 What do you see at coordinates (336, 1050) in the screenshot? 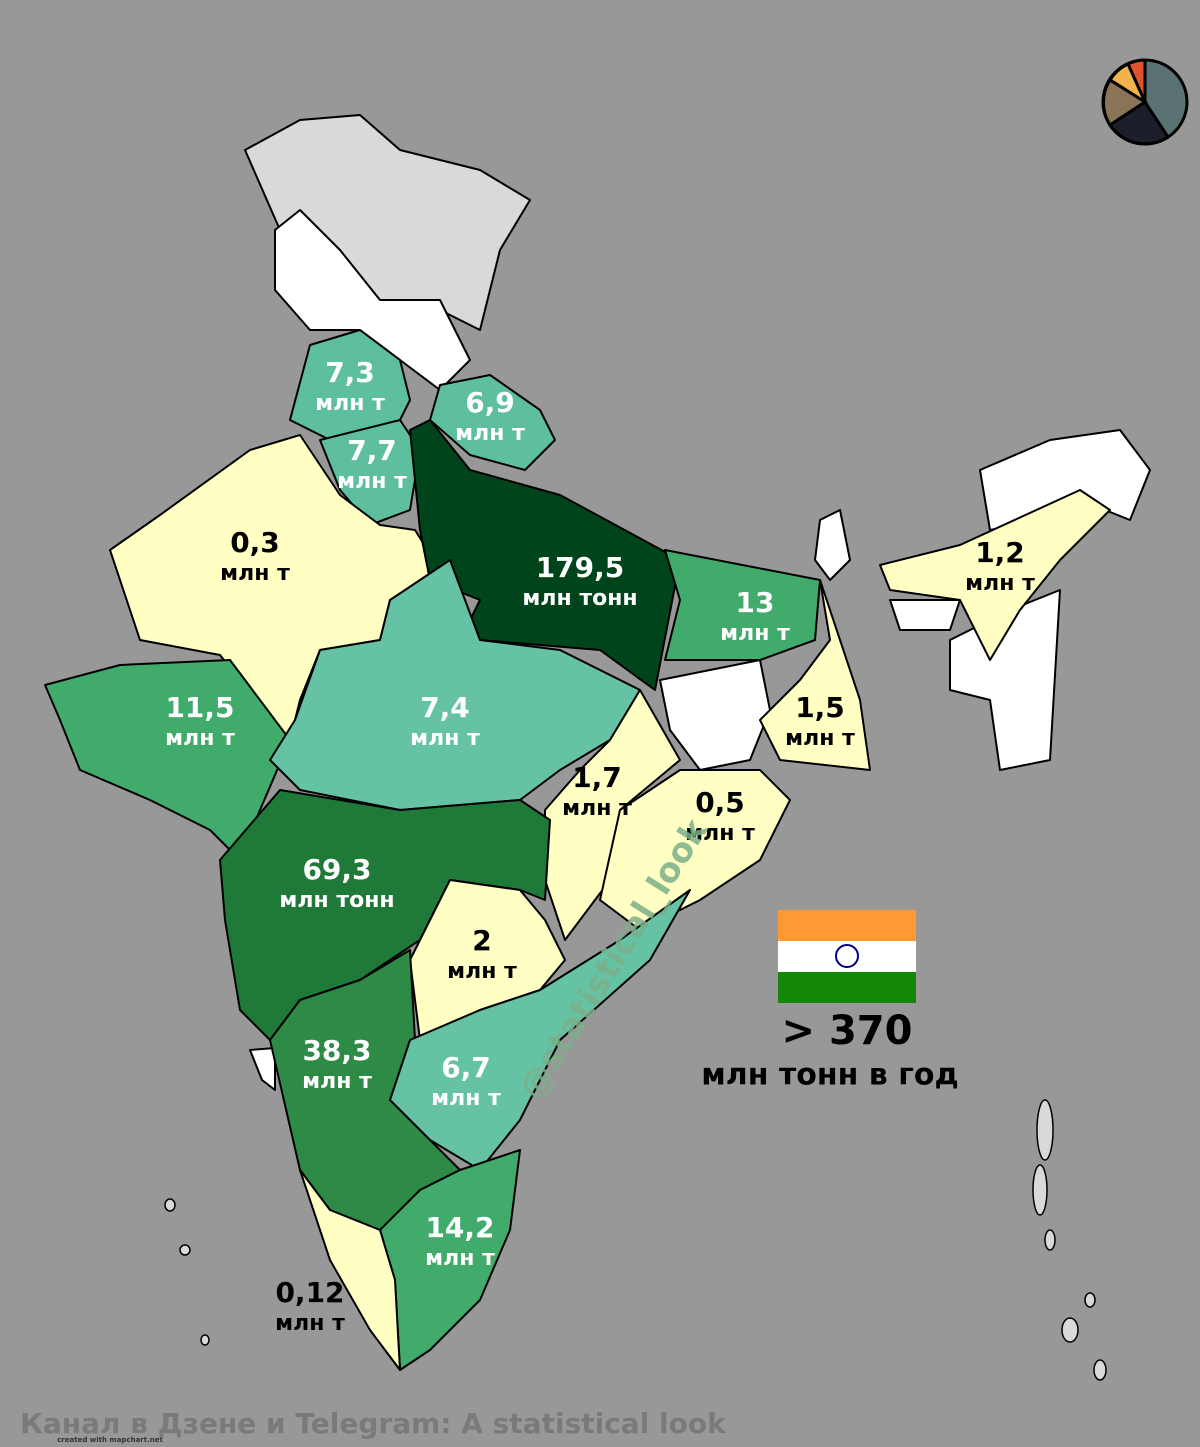
I see `region-value: 38,3` at bounding box center [336, 1050].